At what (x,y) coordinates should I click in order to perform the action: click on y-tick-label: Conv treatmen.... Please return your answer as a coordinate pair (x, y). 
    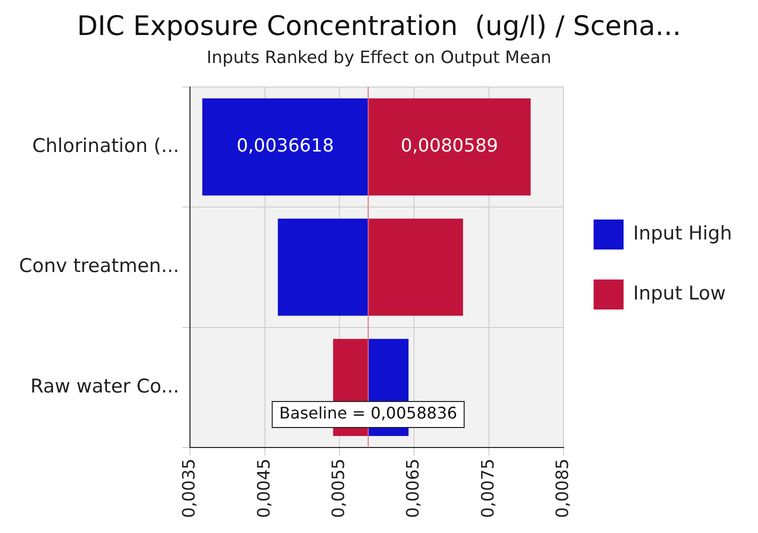
    Looking at the image, I should click on (99, 266).